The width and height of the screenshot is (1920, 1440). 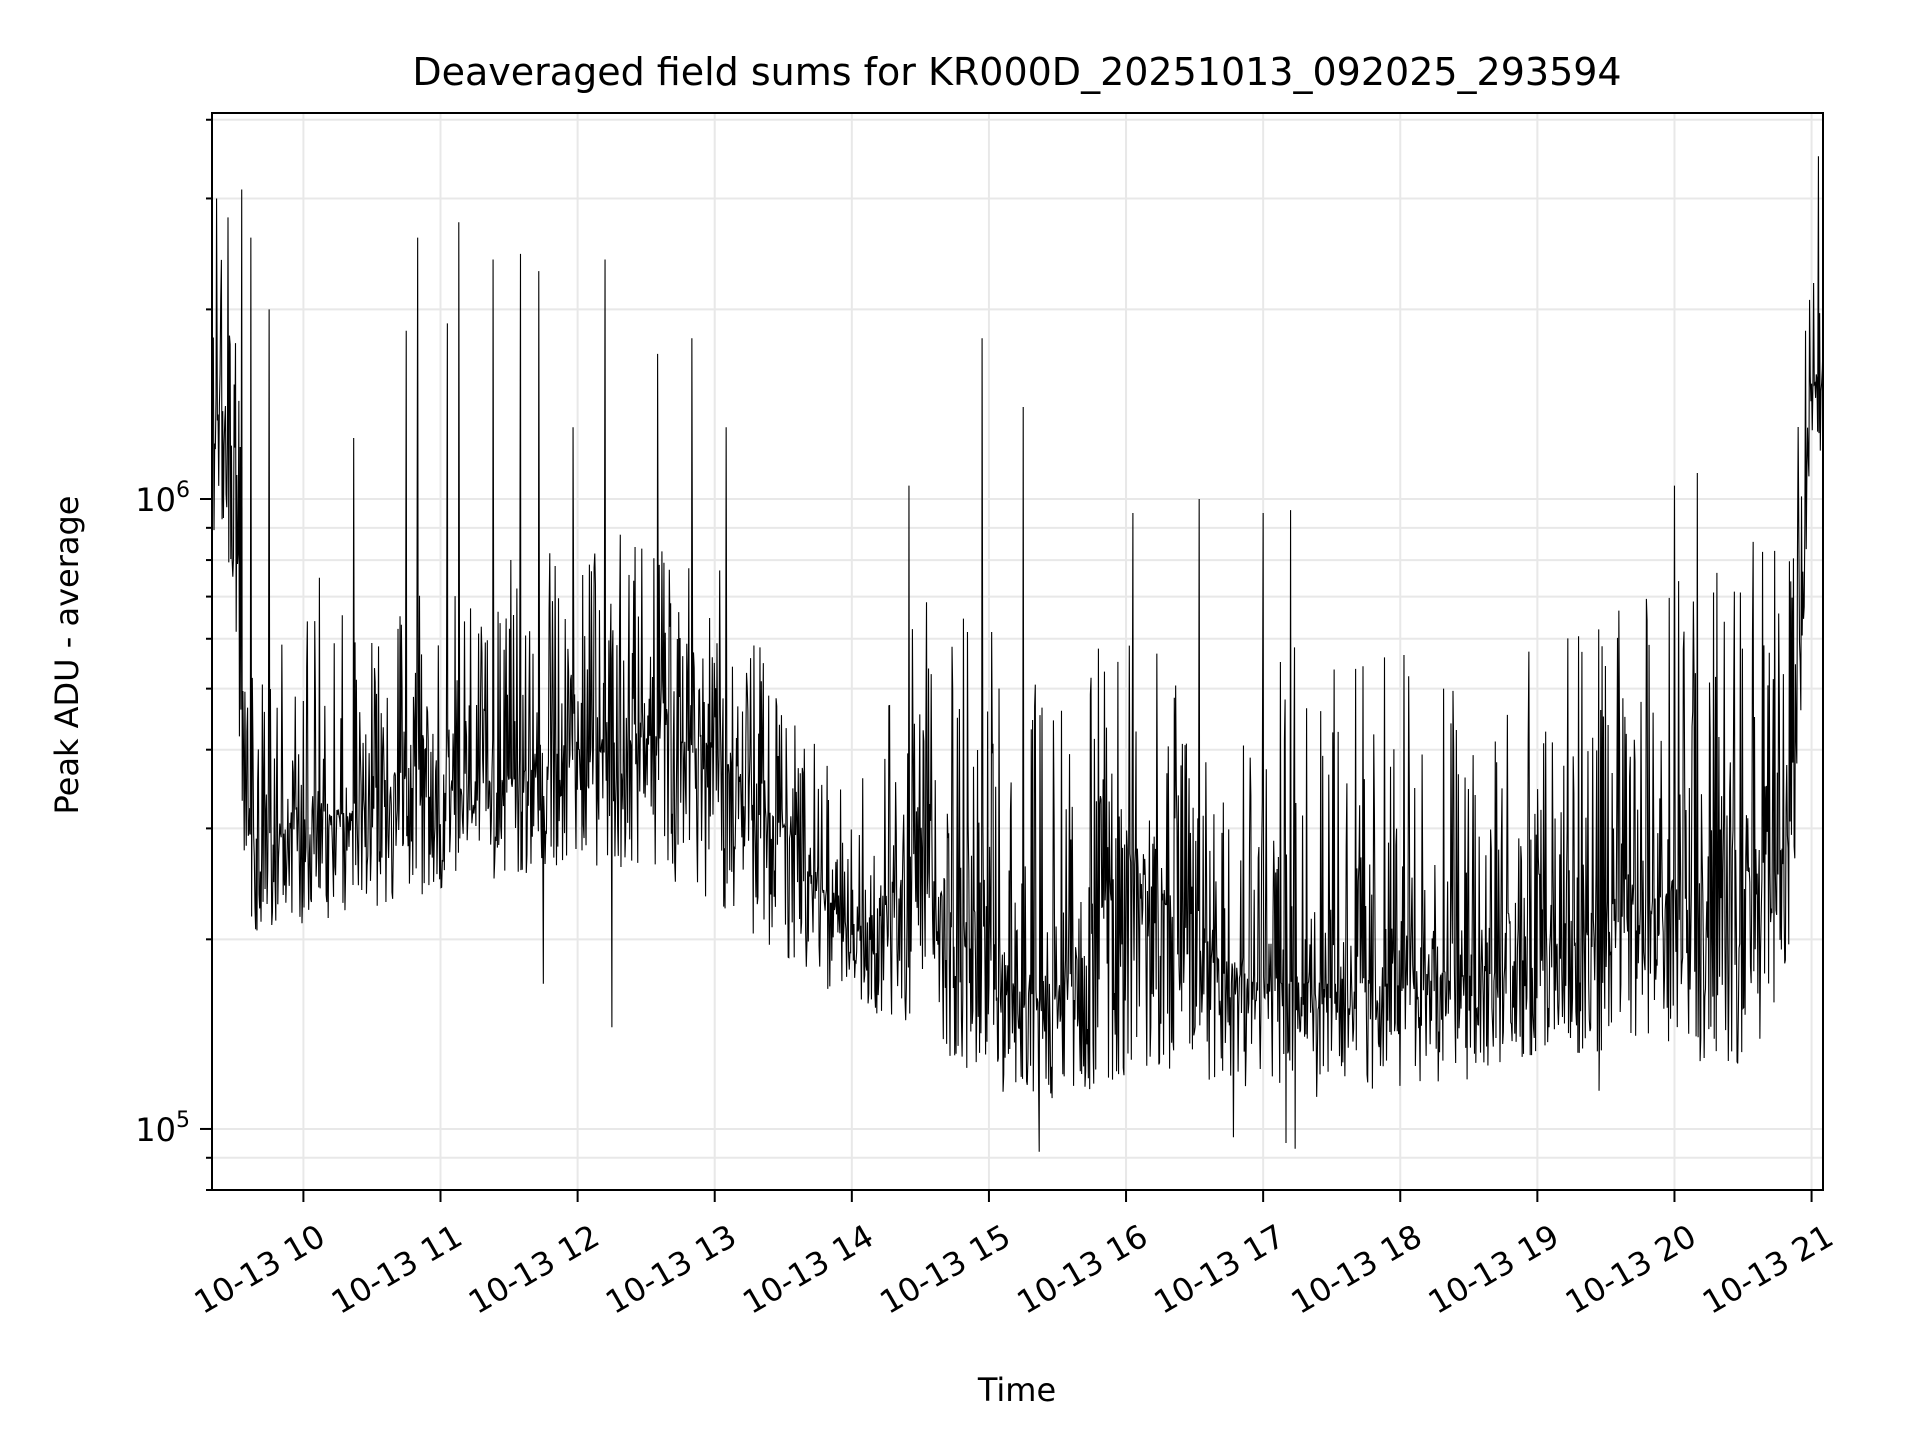 What do you see at coordinates (1016, 1390) in the screenshot?
I see `x-axis-label: Time` at bounding box center [1016, 1390].